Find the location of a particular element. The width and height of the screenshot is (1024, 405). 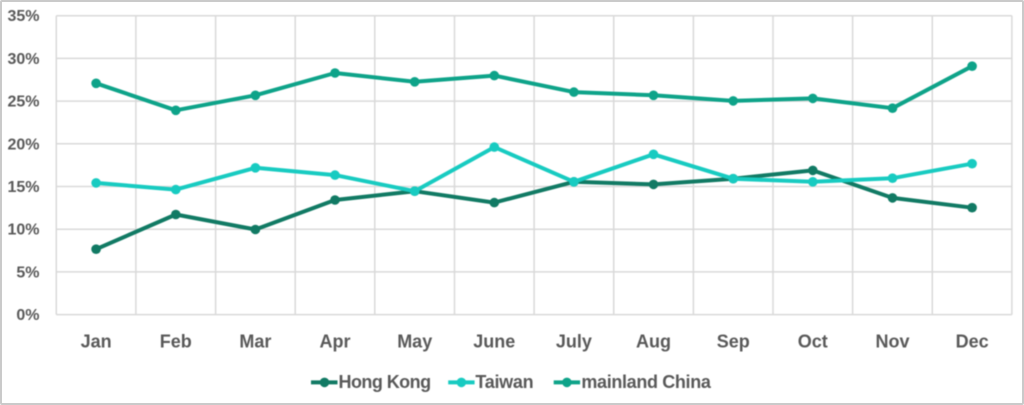

svg-text: Jan is located at coordinates (96, 341).